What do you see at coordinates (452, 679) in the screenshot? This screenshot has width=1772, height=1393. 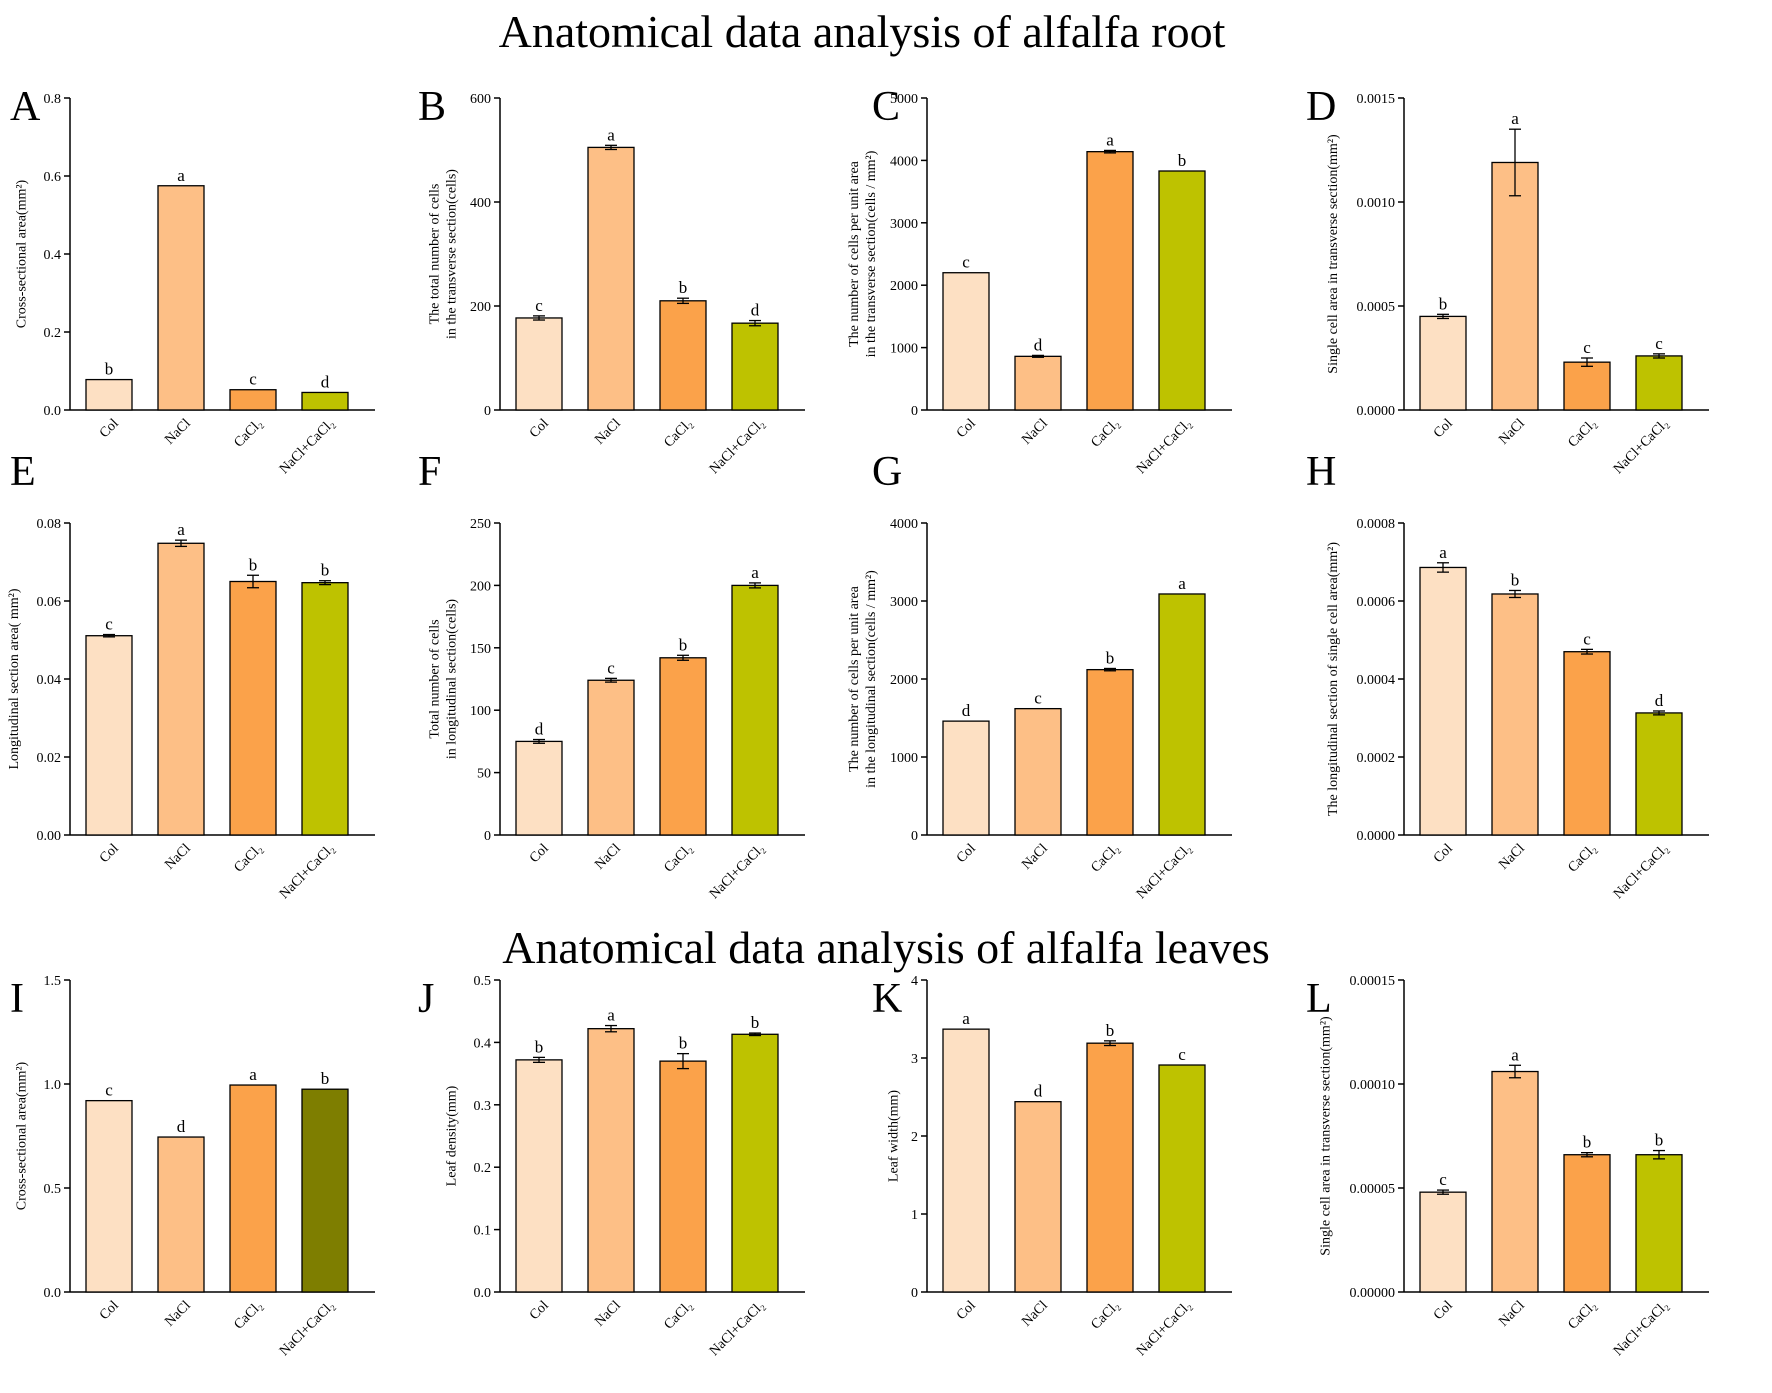 I see `y-axis-title: in longitudinal section(cells)` at bounding box center [452, 679].